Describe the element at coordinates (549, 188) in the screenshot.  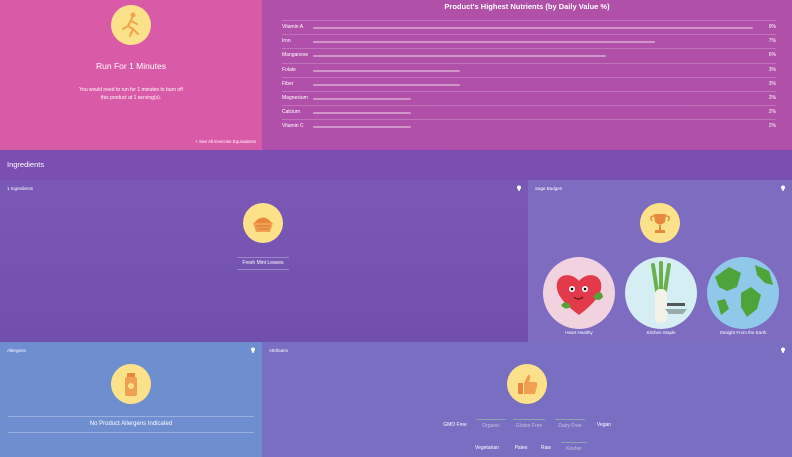
I see `badges-label: Sage Badges` at that location.